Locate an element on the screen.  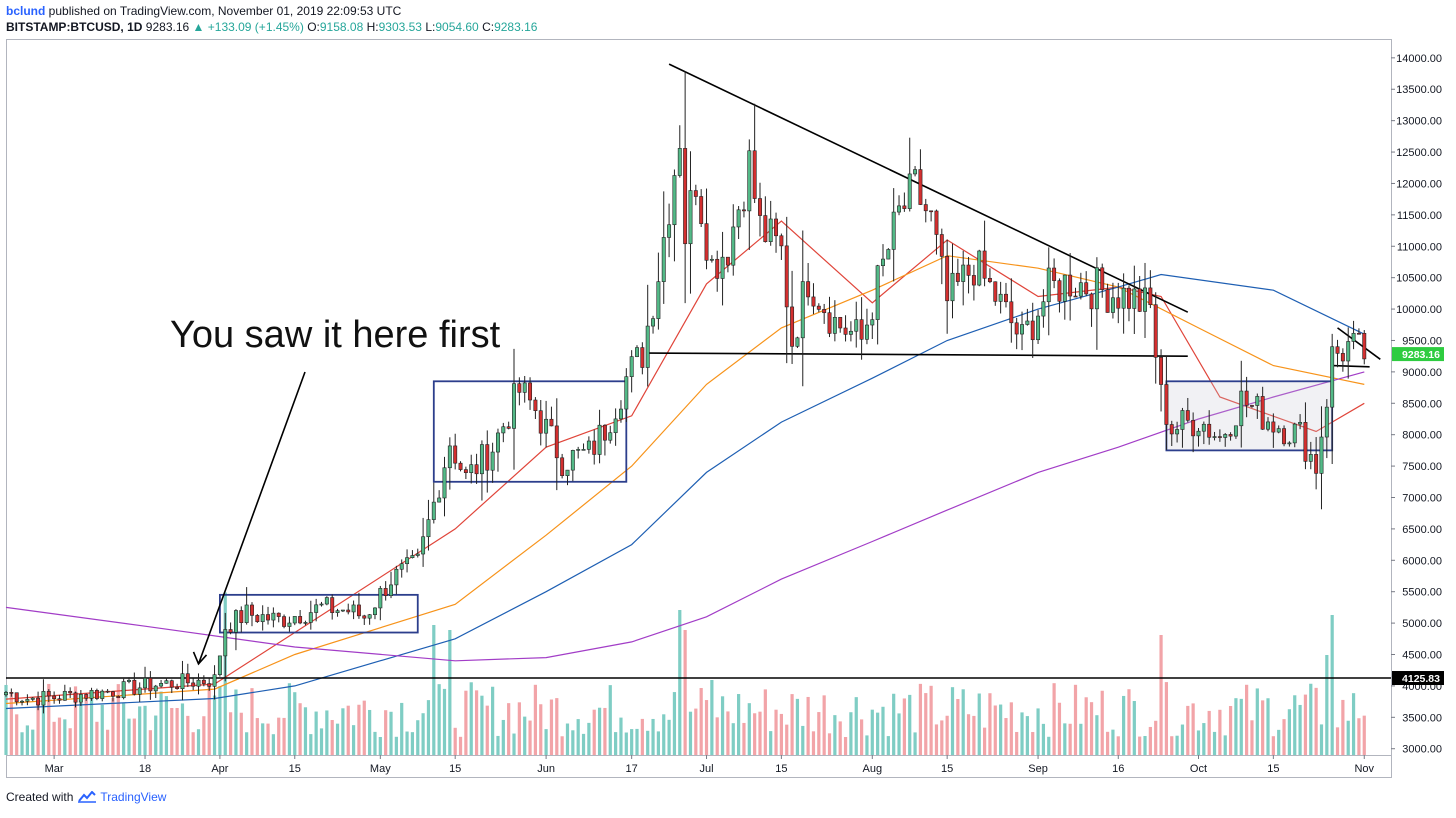
annotation-arrow-shaft is located at coordinates (251, 518).